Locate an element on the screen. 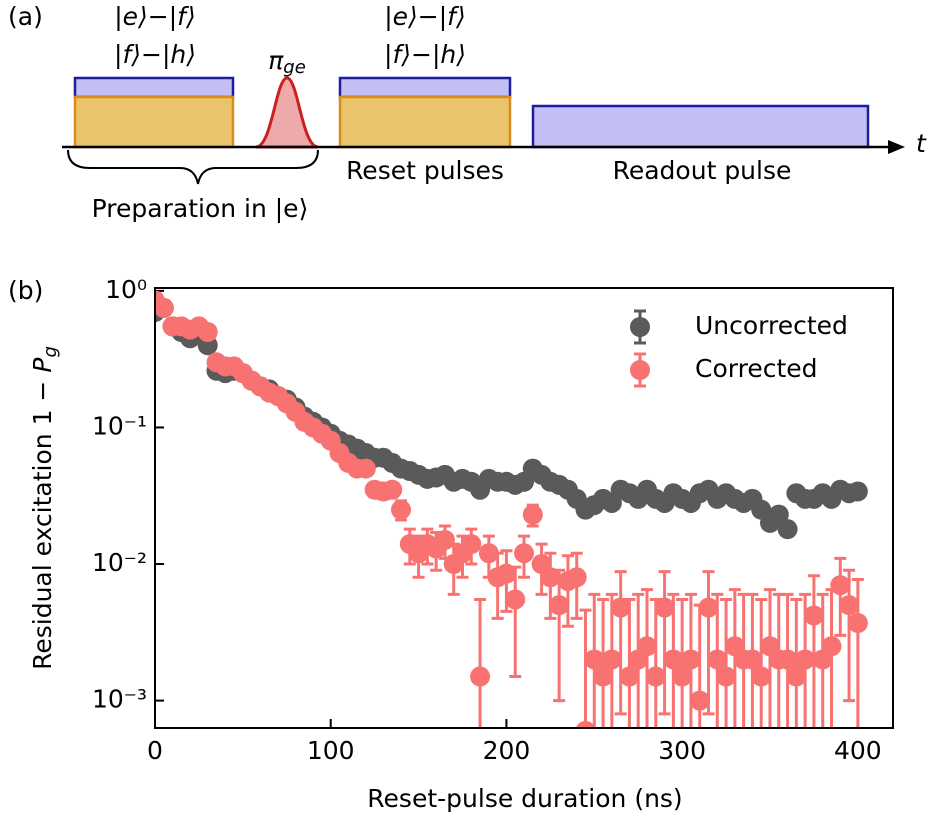 This screenshot has width=938, height=830. reset-label: Reset pulses is located at coordinates (425, 170).